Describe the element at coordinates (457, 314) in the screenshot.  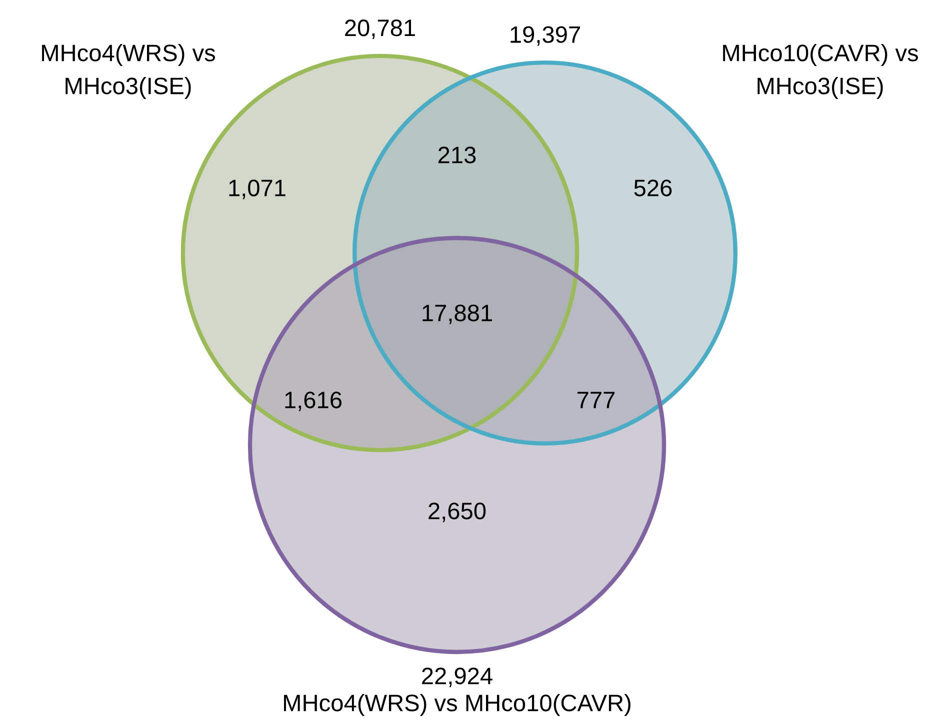
I see `text: 17,881` at that location.